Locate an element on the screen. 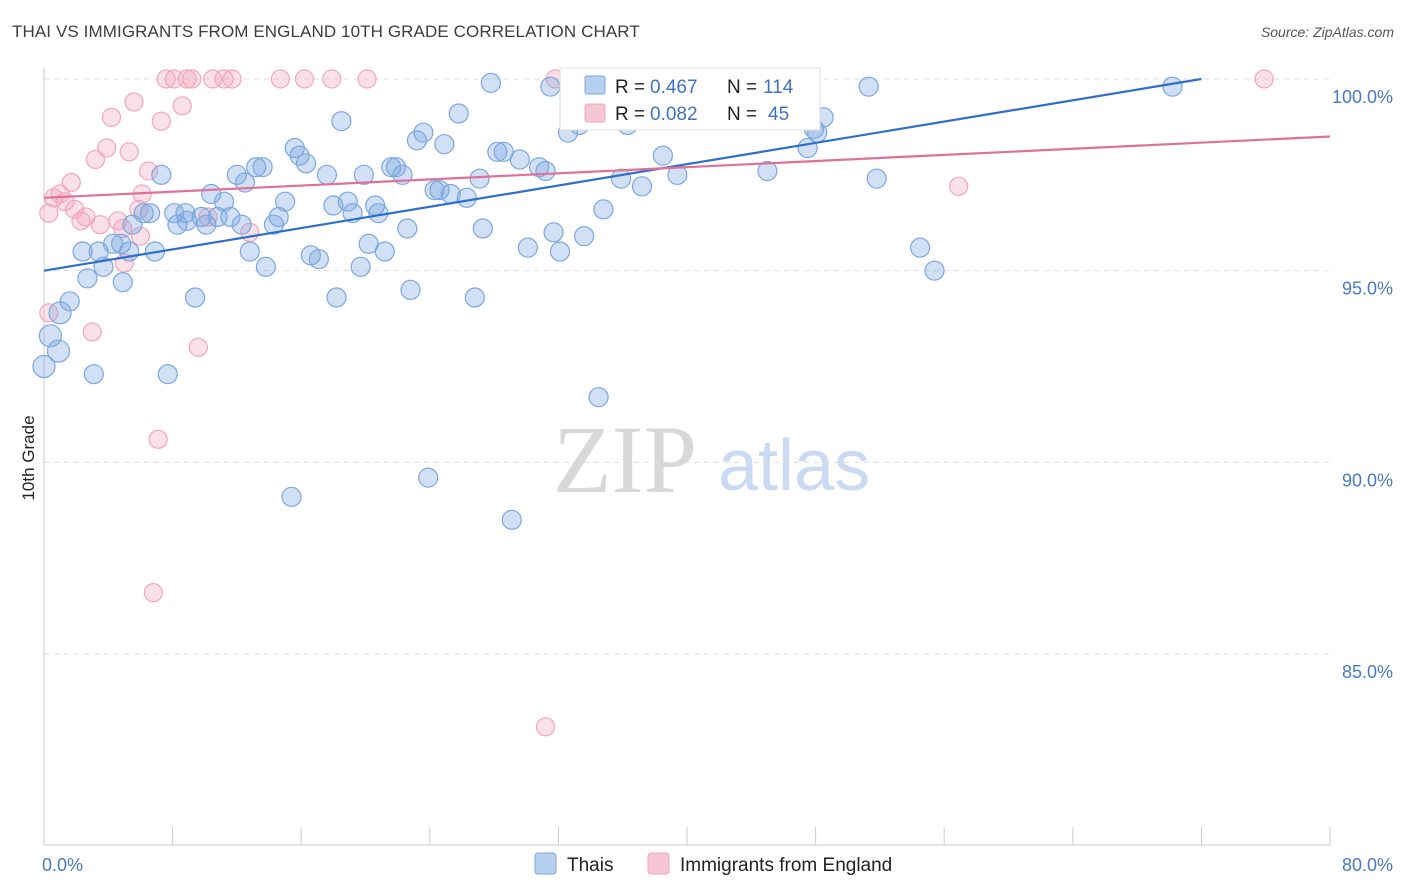 The height and width of the screenshot is (892, 1406). stats-r-label-england: R = is located at coordinates (630, 114).